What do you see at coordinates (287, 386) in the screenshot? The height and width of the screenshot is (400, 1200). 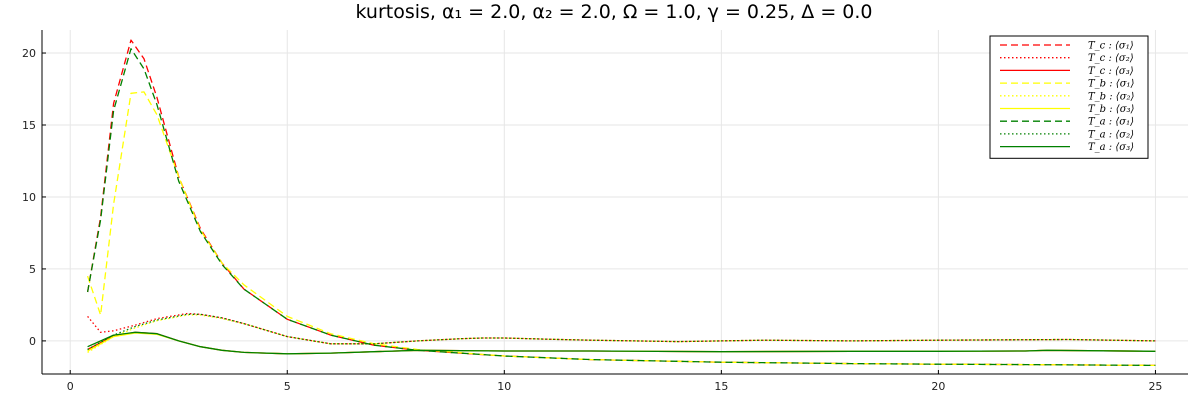 I see `x-tick-label: 5` at bounding box center [287, 386].